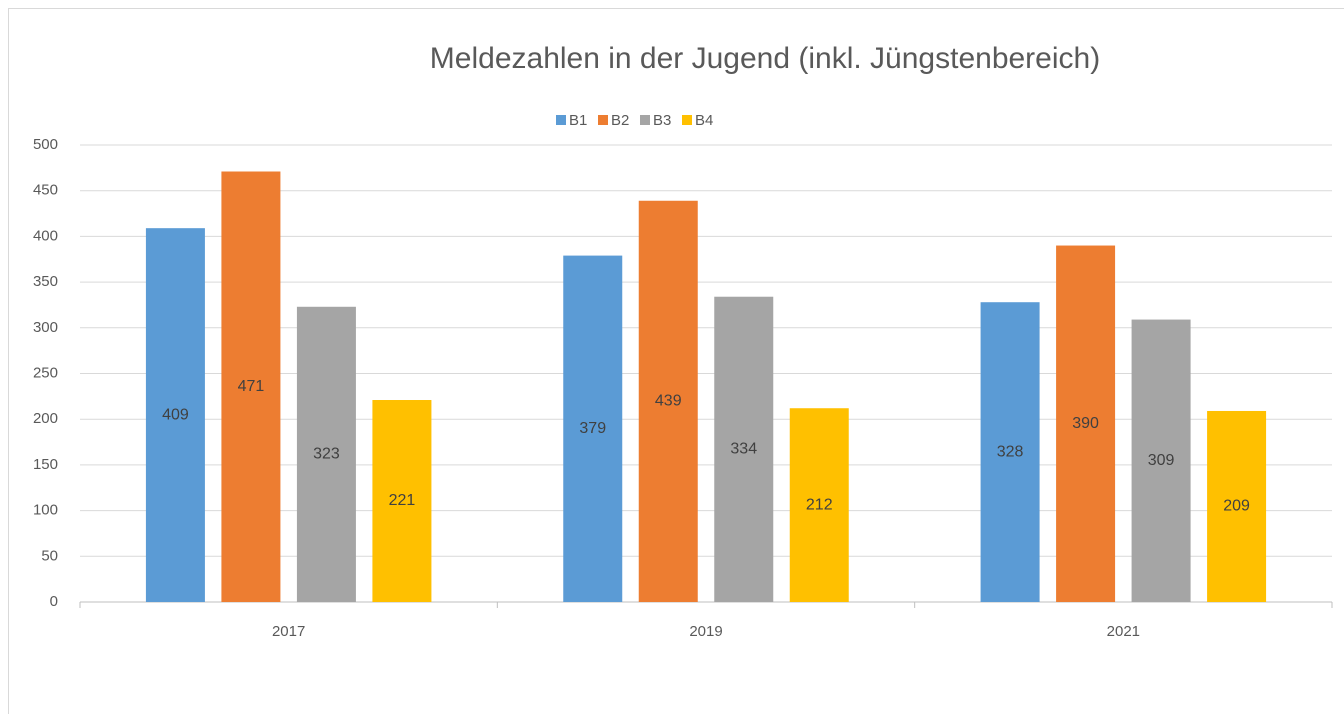 The image size is (1344, 714). I want to click on y-tick-label: 0, so click(54, 601).